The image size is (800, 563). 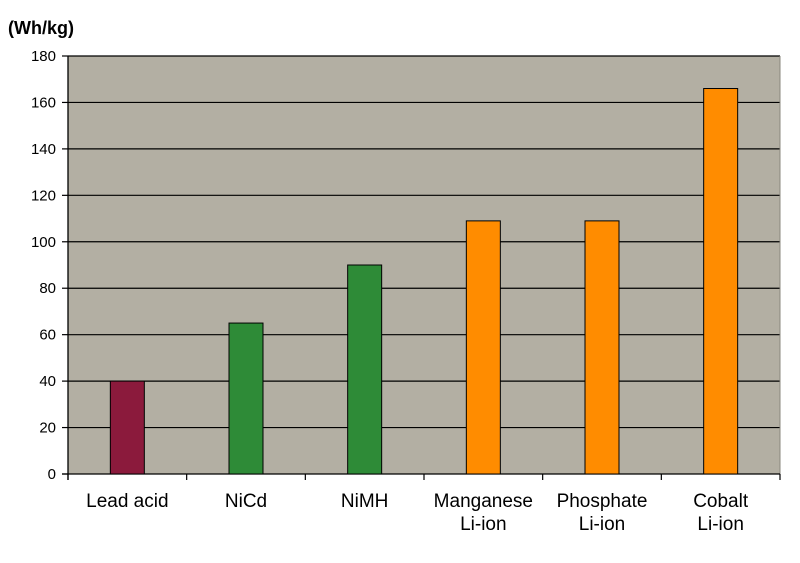 I want to click on y-tick-label: 40, so click(x=47, y=381).